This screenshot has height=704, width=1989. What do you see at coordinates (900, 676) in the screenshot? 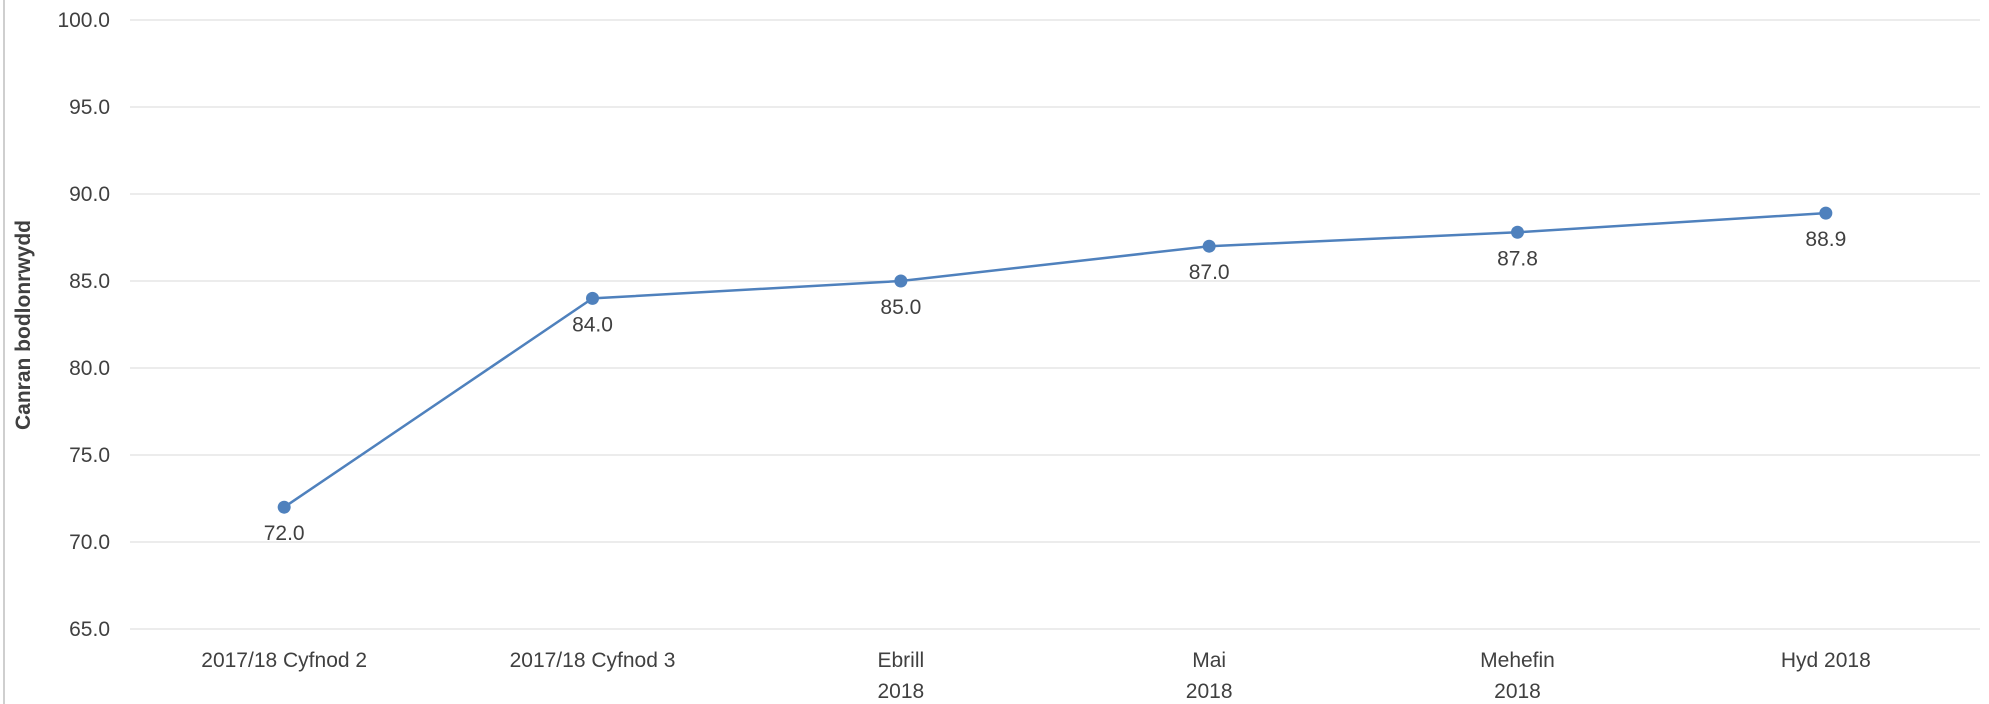
I see `x-tick-label: Ebrill 2018` at bounding box center [900, 676].